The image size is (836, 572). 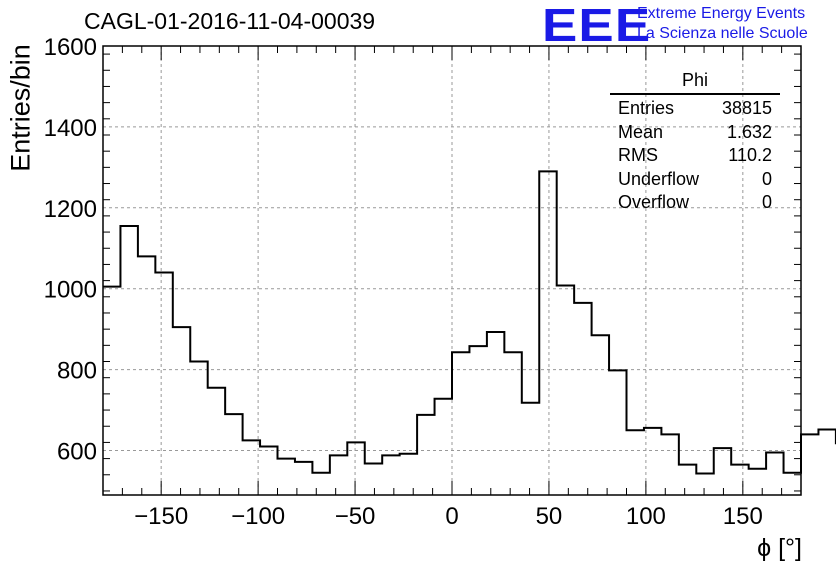 What do you see at coordinates (743, 516) in the screenshot?
I see `x-tick-label: 150` at bounding box center [743, 516].